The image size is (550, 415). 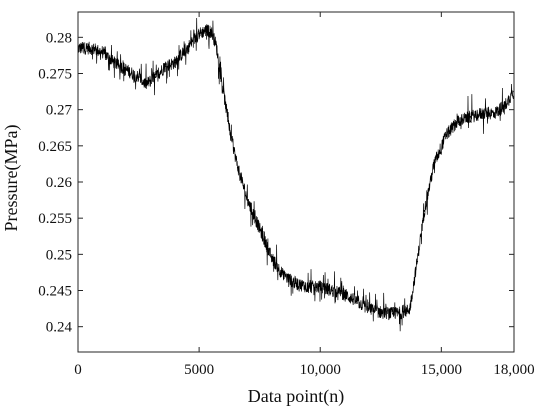 What do you see at coordinates (59, 328) in the screenshot?
I see `y-tick-label: 0.24` at bounding box center [59, 328].